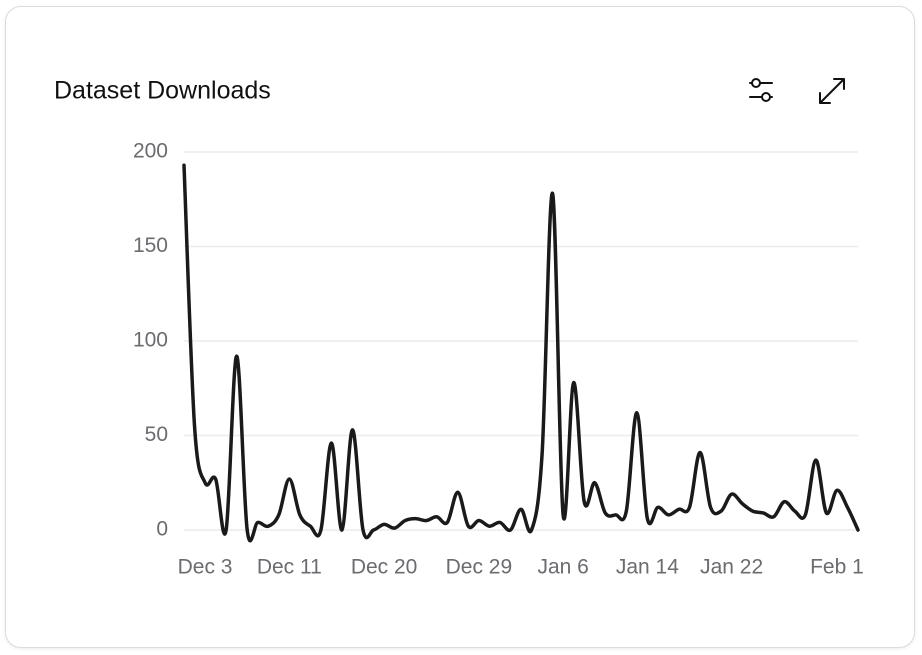  Describe the element at coordinates (562, 567) in the screenshot. I see `x-tick-label: Jan 6` at that location.